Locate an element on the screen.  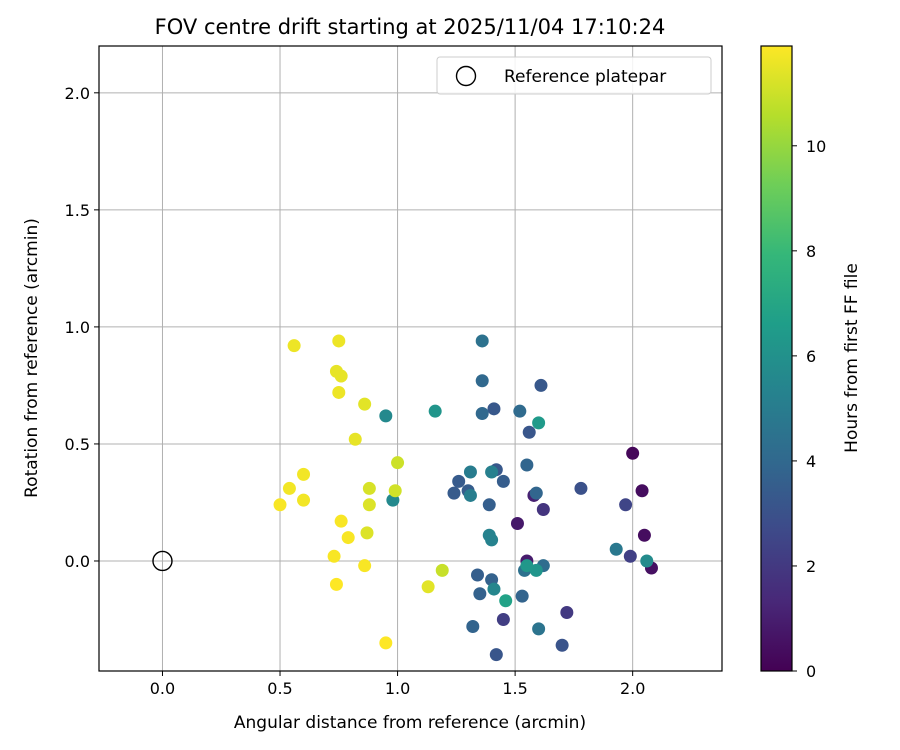
legend-reference-marker is located at coordinates (466, 76).